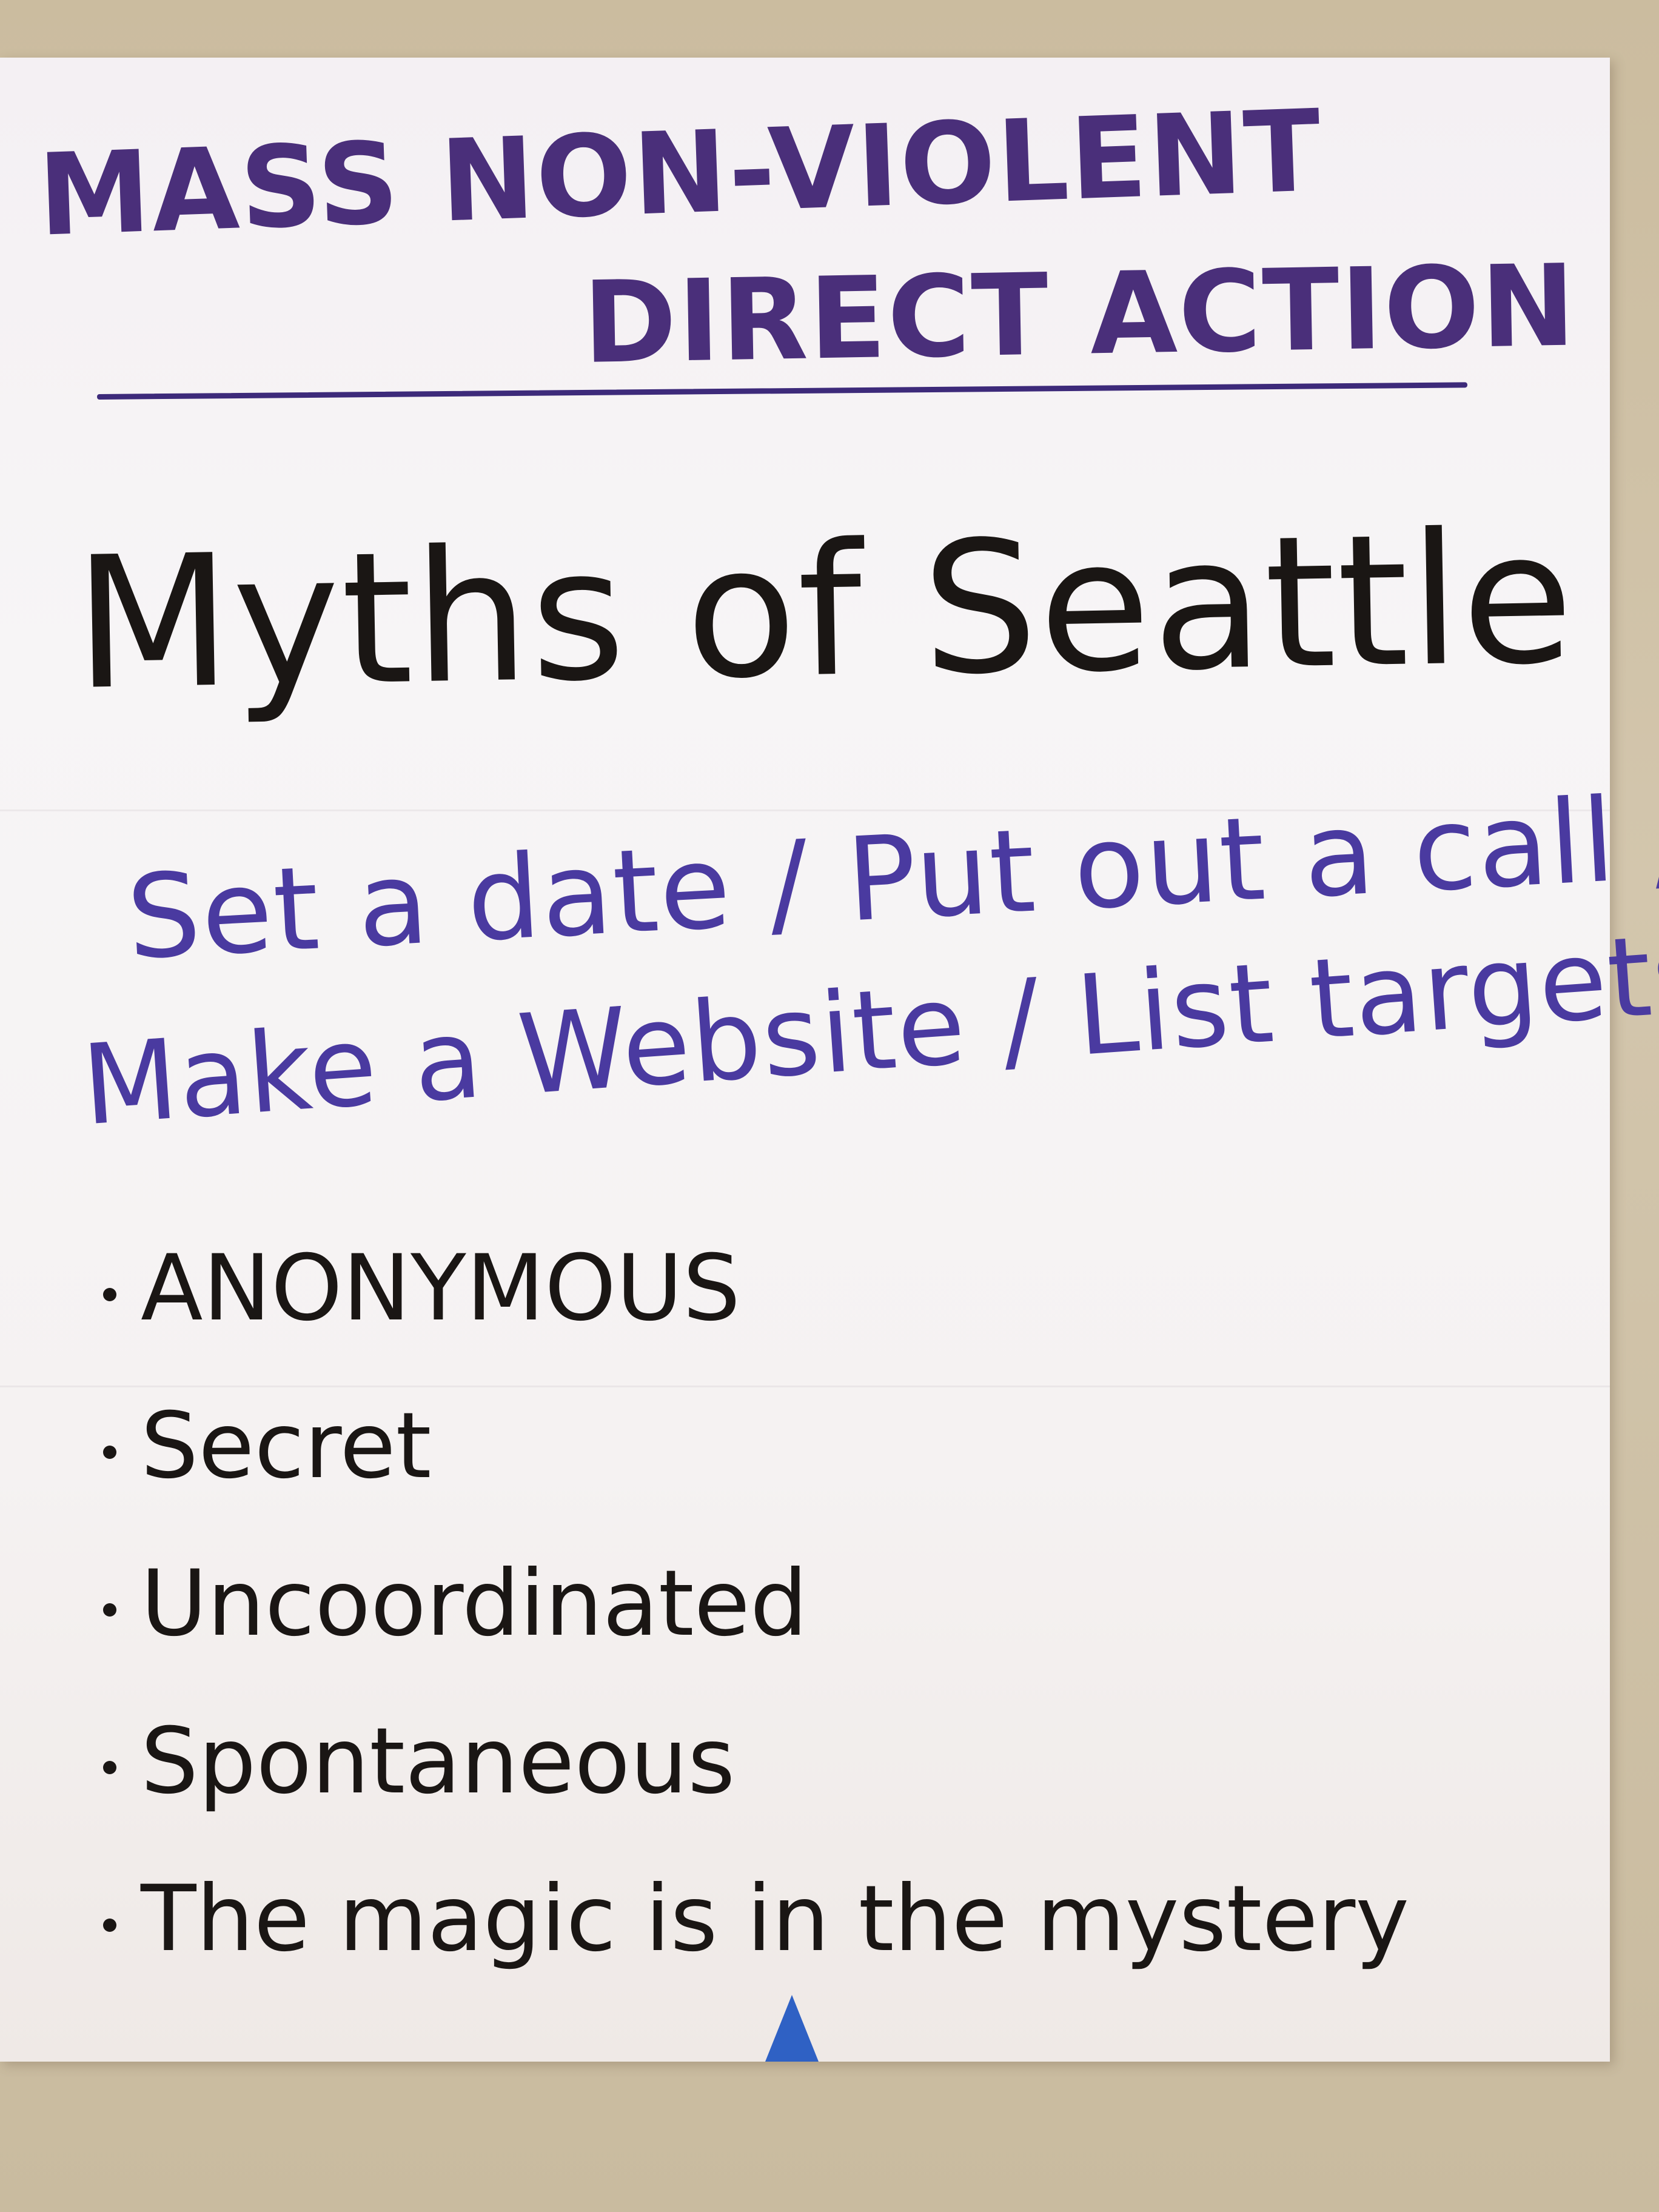 This screenshot has height=2212, width=1659. Describe the element at coordinates (824, 611) in the screenshot. I see `page-heading: Myths of Seattle` at that location.